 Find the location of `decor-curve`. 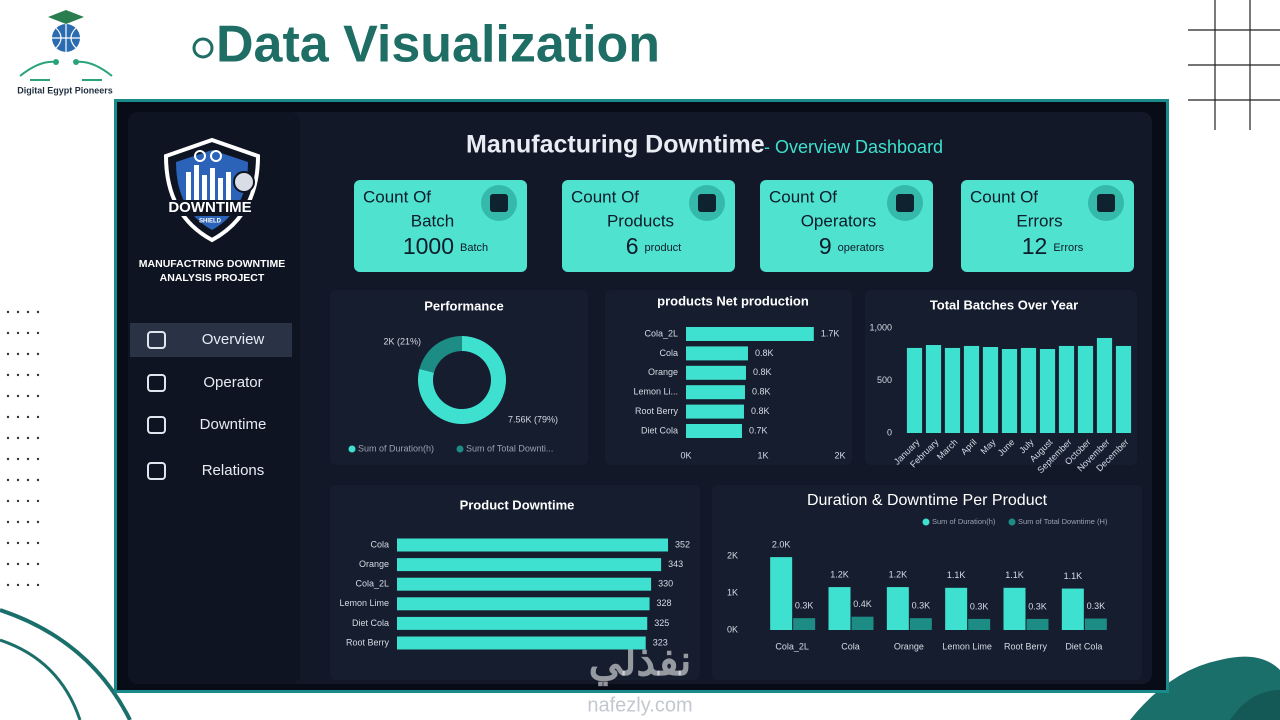

decor-curve is located at coordinates (66, 664).